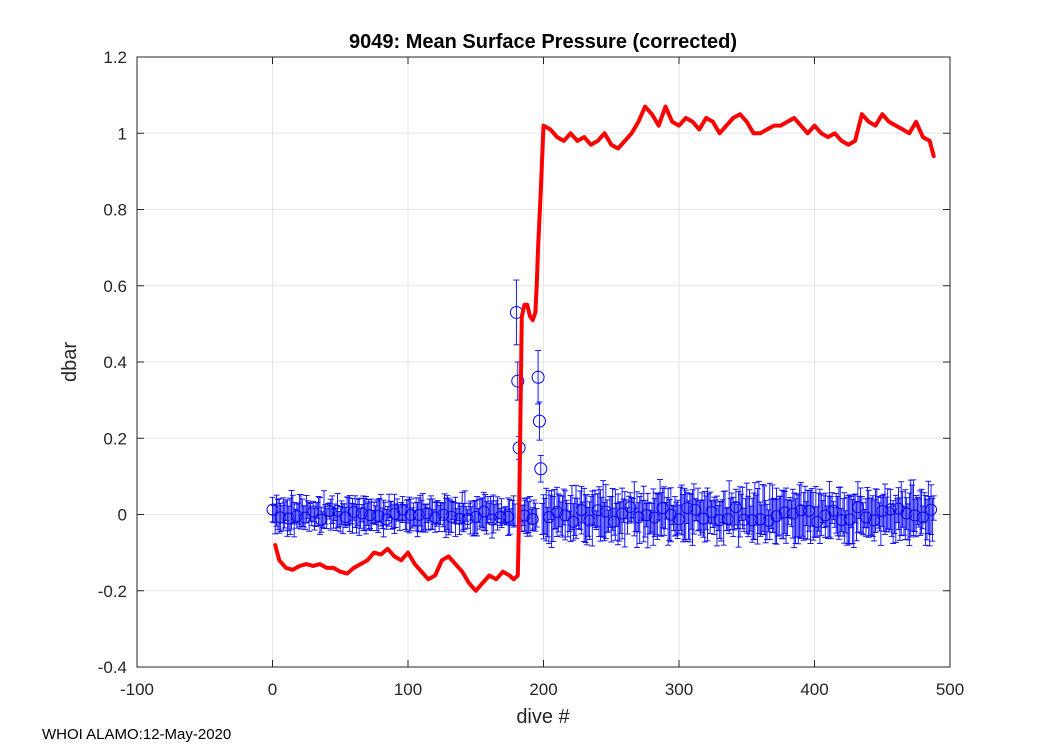 The image size is (1050, 750). Describe the element at coordinates (115, 57) in the screenshot. I see `y-tick-label: 1.2` at that location.